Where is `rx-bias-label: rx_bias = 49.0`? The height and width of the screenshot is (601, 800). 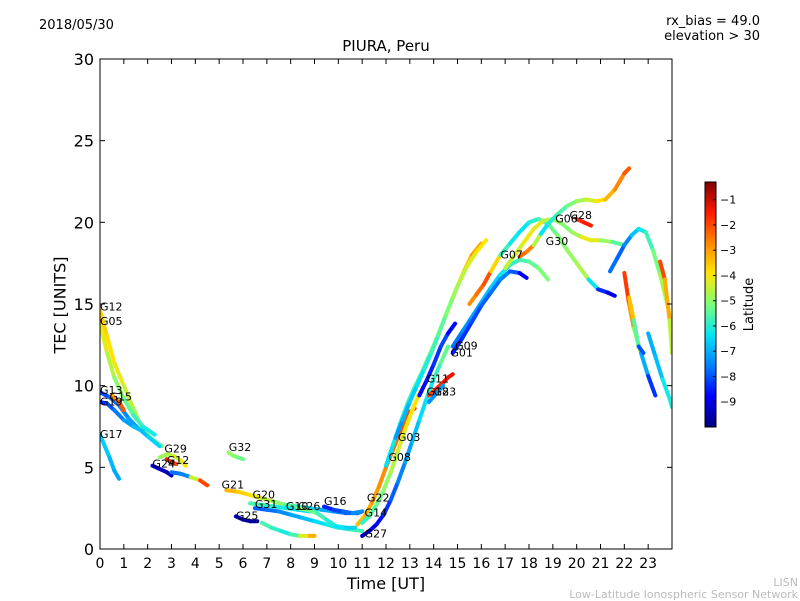
rx-bias-label: rx_bias = 49.0 is located at coordinates (713, 21).